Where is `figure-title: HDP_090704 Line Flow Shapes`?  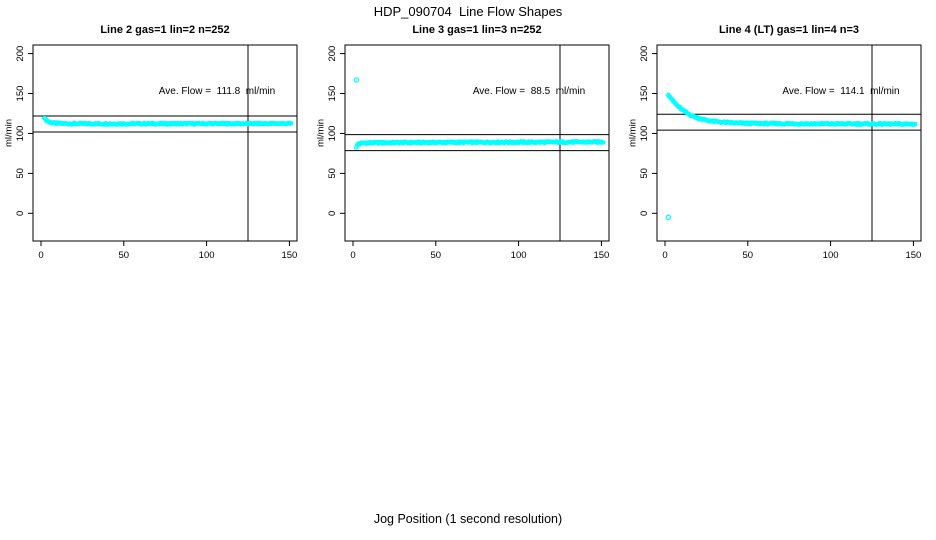
figure-title: HDP_090704 Line Flow Shapes is located at coordinates (468, 11).